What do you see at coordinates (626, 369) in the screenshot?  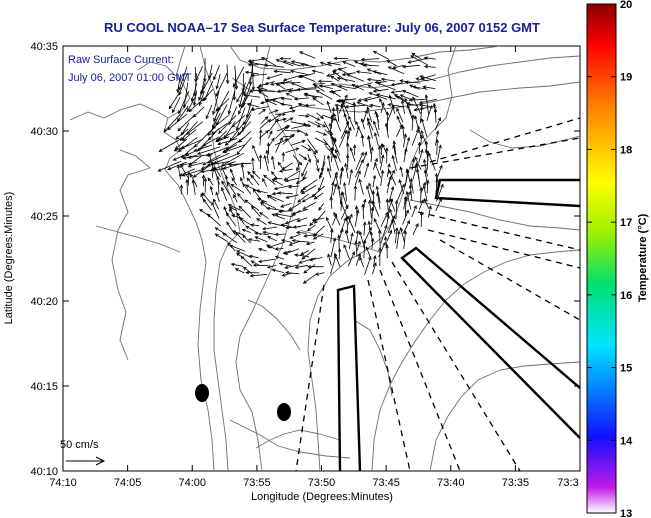 I see `colorbar-tick-label: 15` at bounding box center [626, 369].